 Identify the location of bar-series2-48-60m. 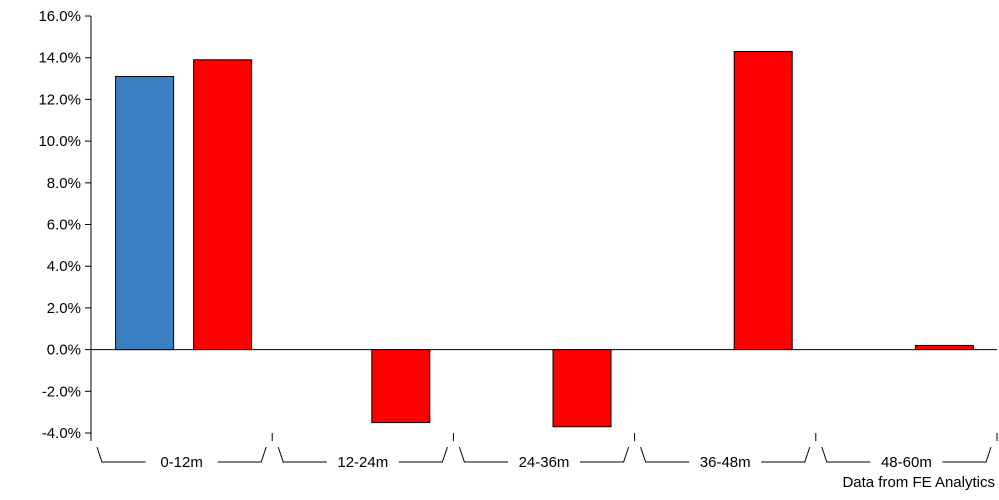
(944, 347).